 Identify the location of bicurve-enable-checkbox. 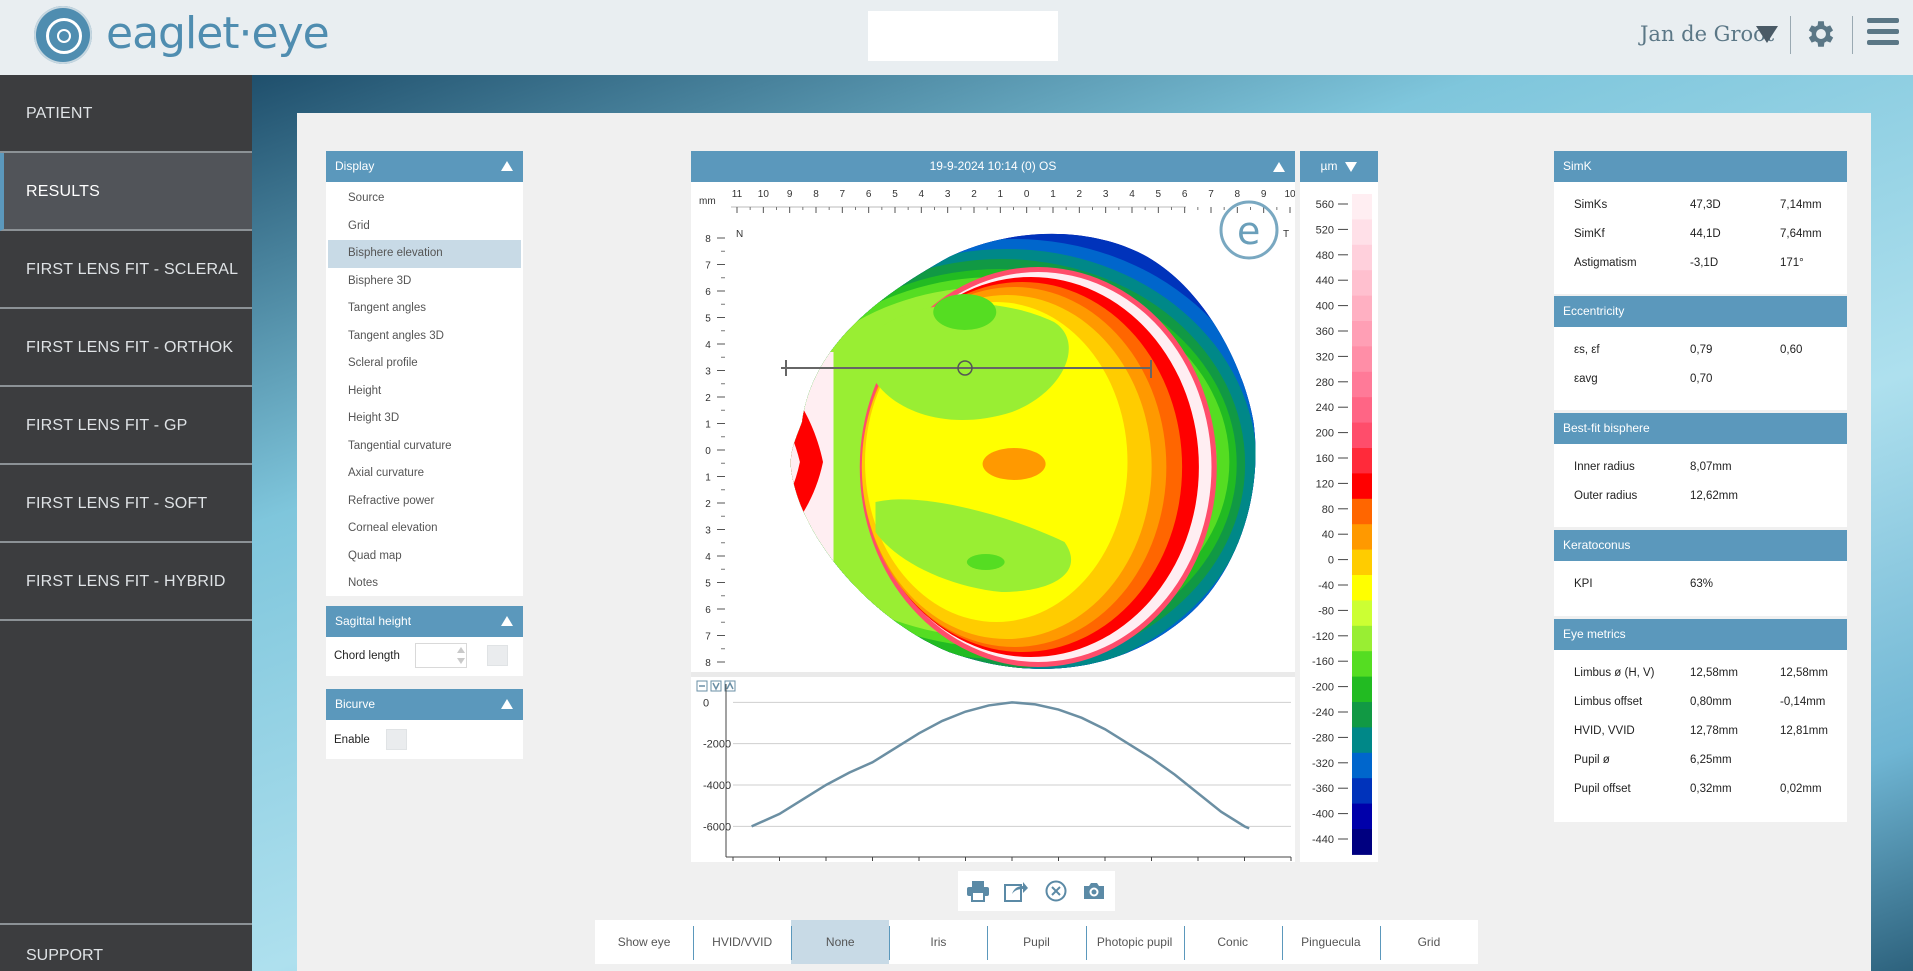
(396, 739).